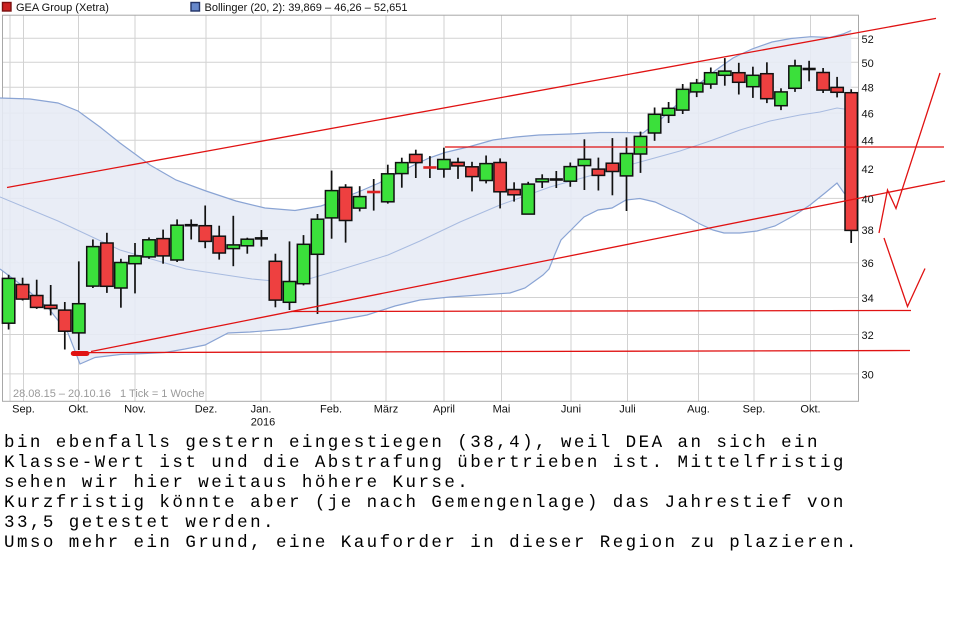  I want to click on svg-text: 44, so click(868, 142).